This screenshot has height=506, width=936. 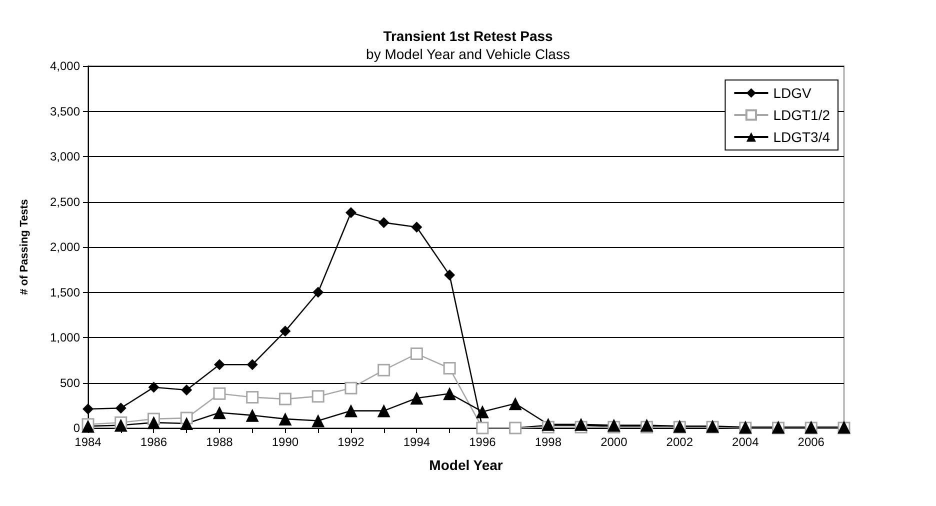 What do you see at coordinates (801, 137) in the screenshot?
I see `legend-label: LDGT3/4` at bounding box center [801, 137].